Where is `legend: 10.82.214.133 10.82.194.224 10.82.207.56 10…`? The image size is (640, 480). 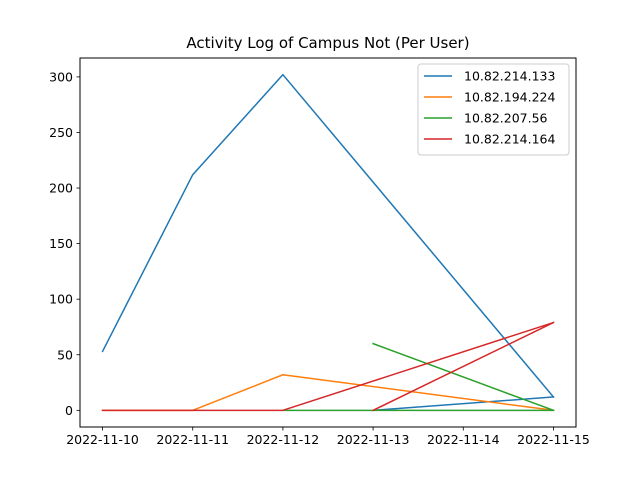 legend: 10.82.214.133 10.82.194.224 10.82.207.56 10… is located at coordinates (493, 109).